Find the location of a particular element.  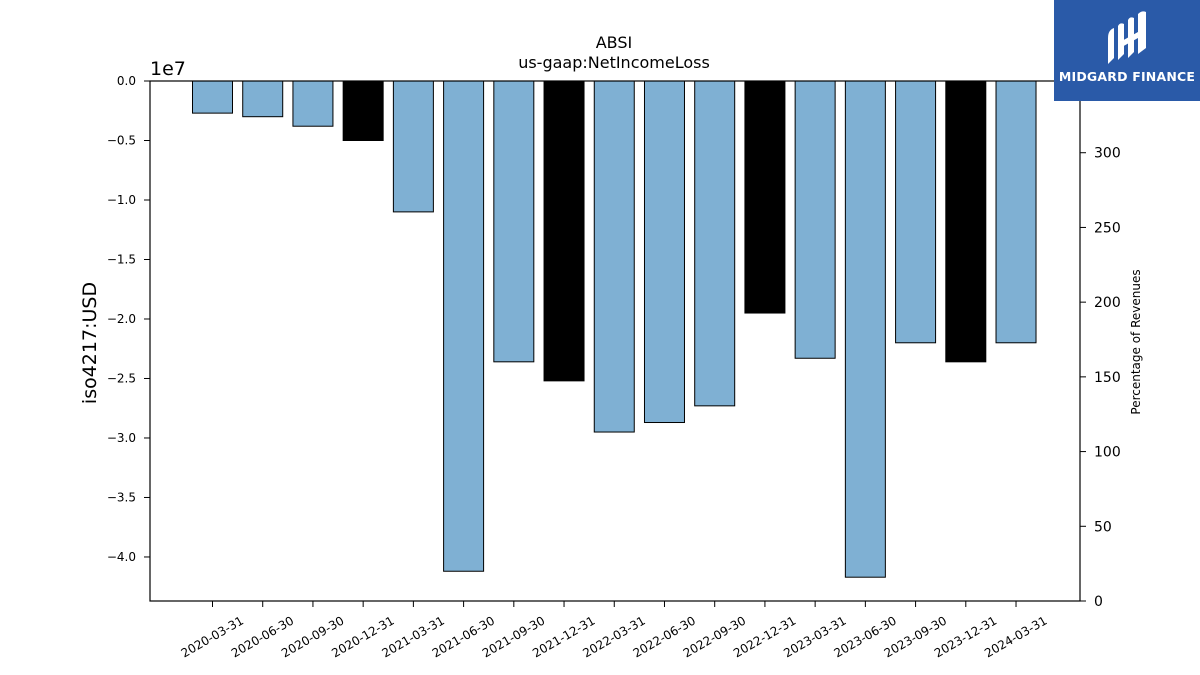

y2-tick-label: 250 is located at coordinates (1107, 228).